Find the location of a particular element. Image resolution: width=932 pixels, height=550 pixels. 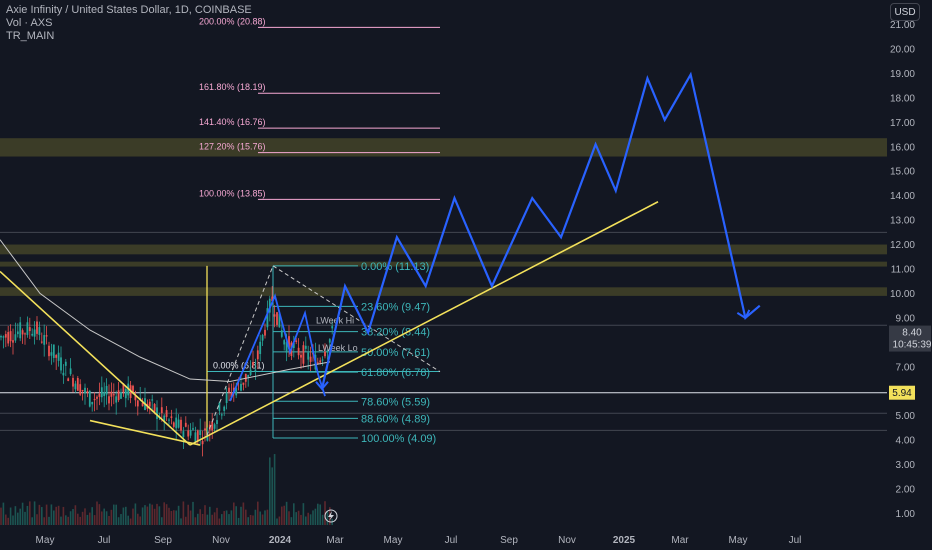

fib-extension-label: 141.40% (16.76) is located at coordinates (232, 122).